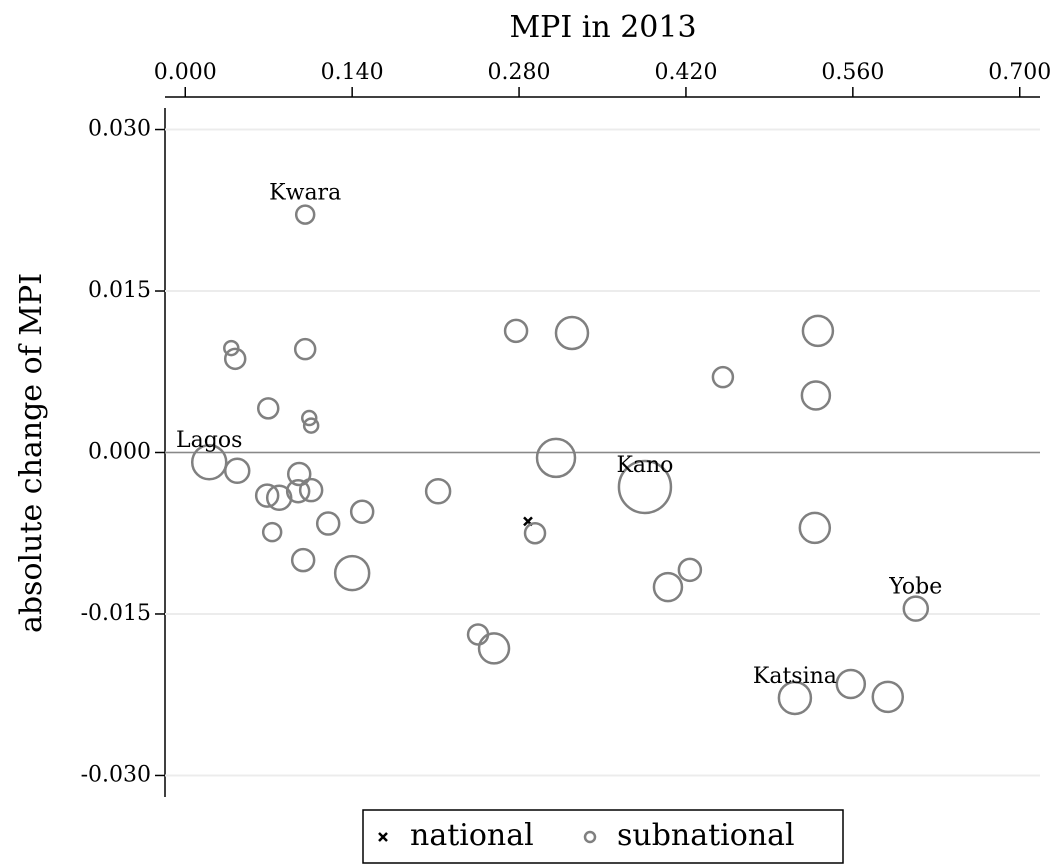  What do you see at coordinates (352, 72) in the screenshot?
I see `x-tick-label: 0.140` at bounding box center [352, 72].